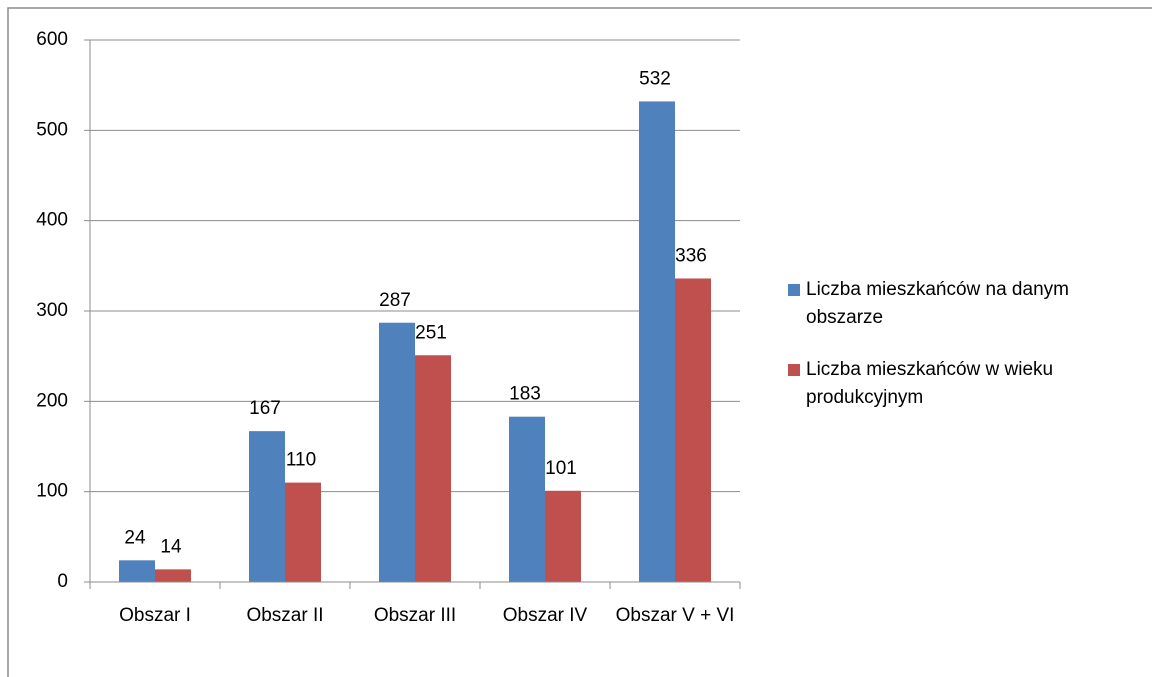 The image size is (1152, 677). What do you see at coordinates (545, 615) in the screenshot?
I see `x-tick-label: Obszar IV` at bounding box center [545, 615].